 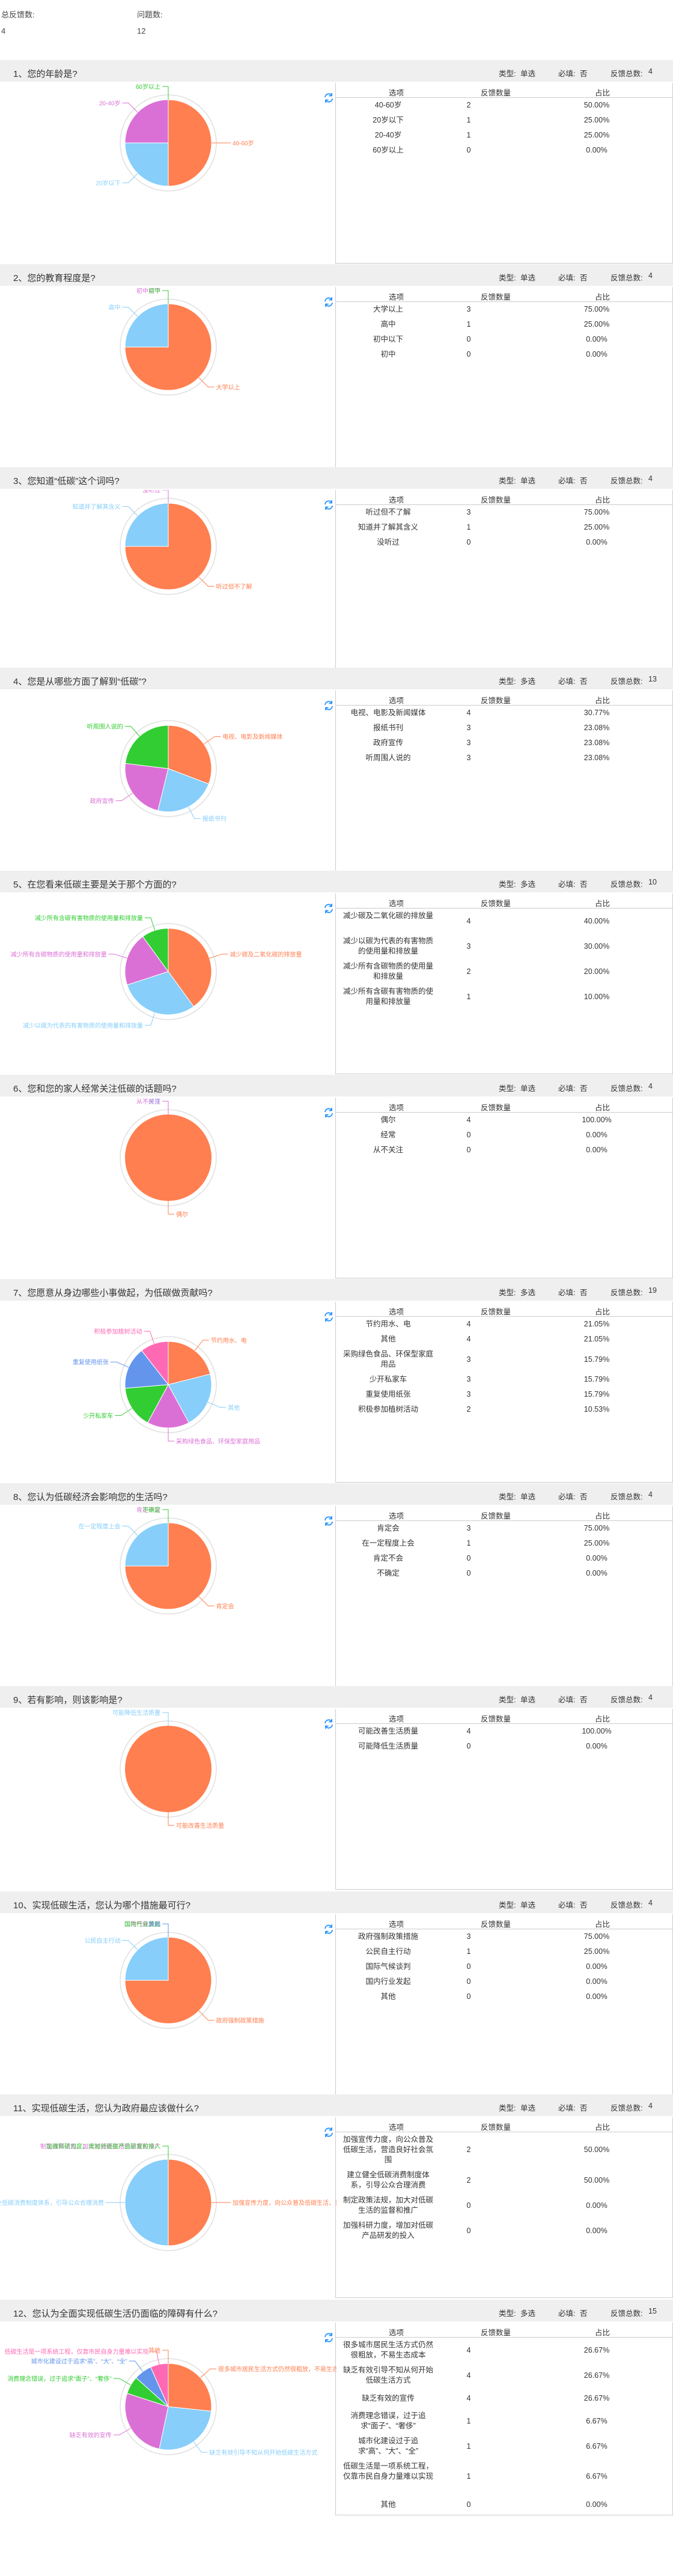 I want to click on table-row: 从不关注 0 0.00%, so click(x=504, y=1150).